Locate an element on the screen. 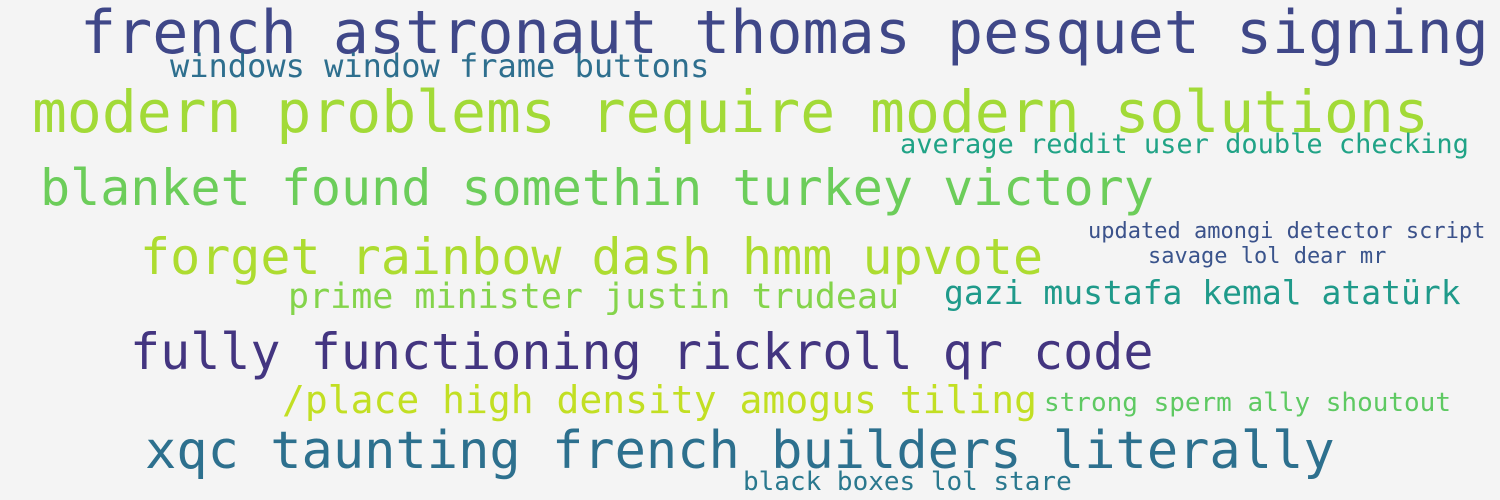  word-cloud-word: windows window frame buttons is located at coordinates (440, 66).